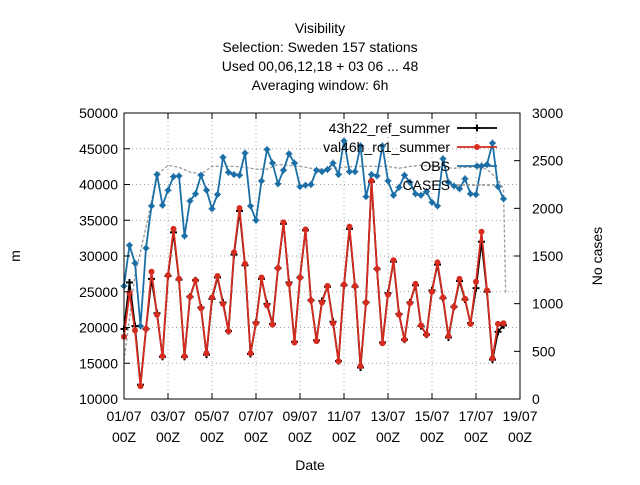  I want to click on legend-label: CASES, so click(426, 185).